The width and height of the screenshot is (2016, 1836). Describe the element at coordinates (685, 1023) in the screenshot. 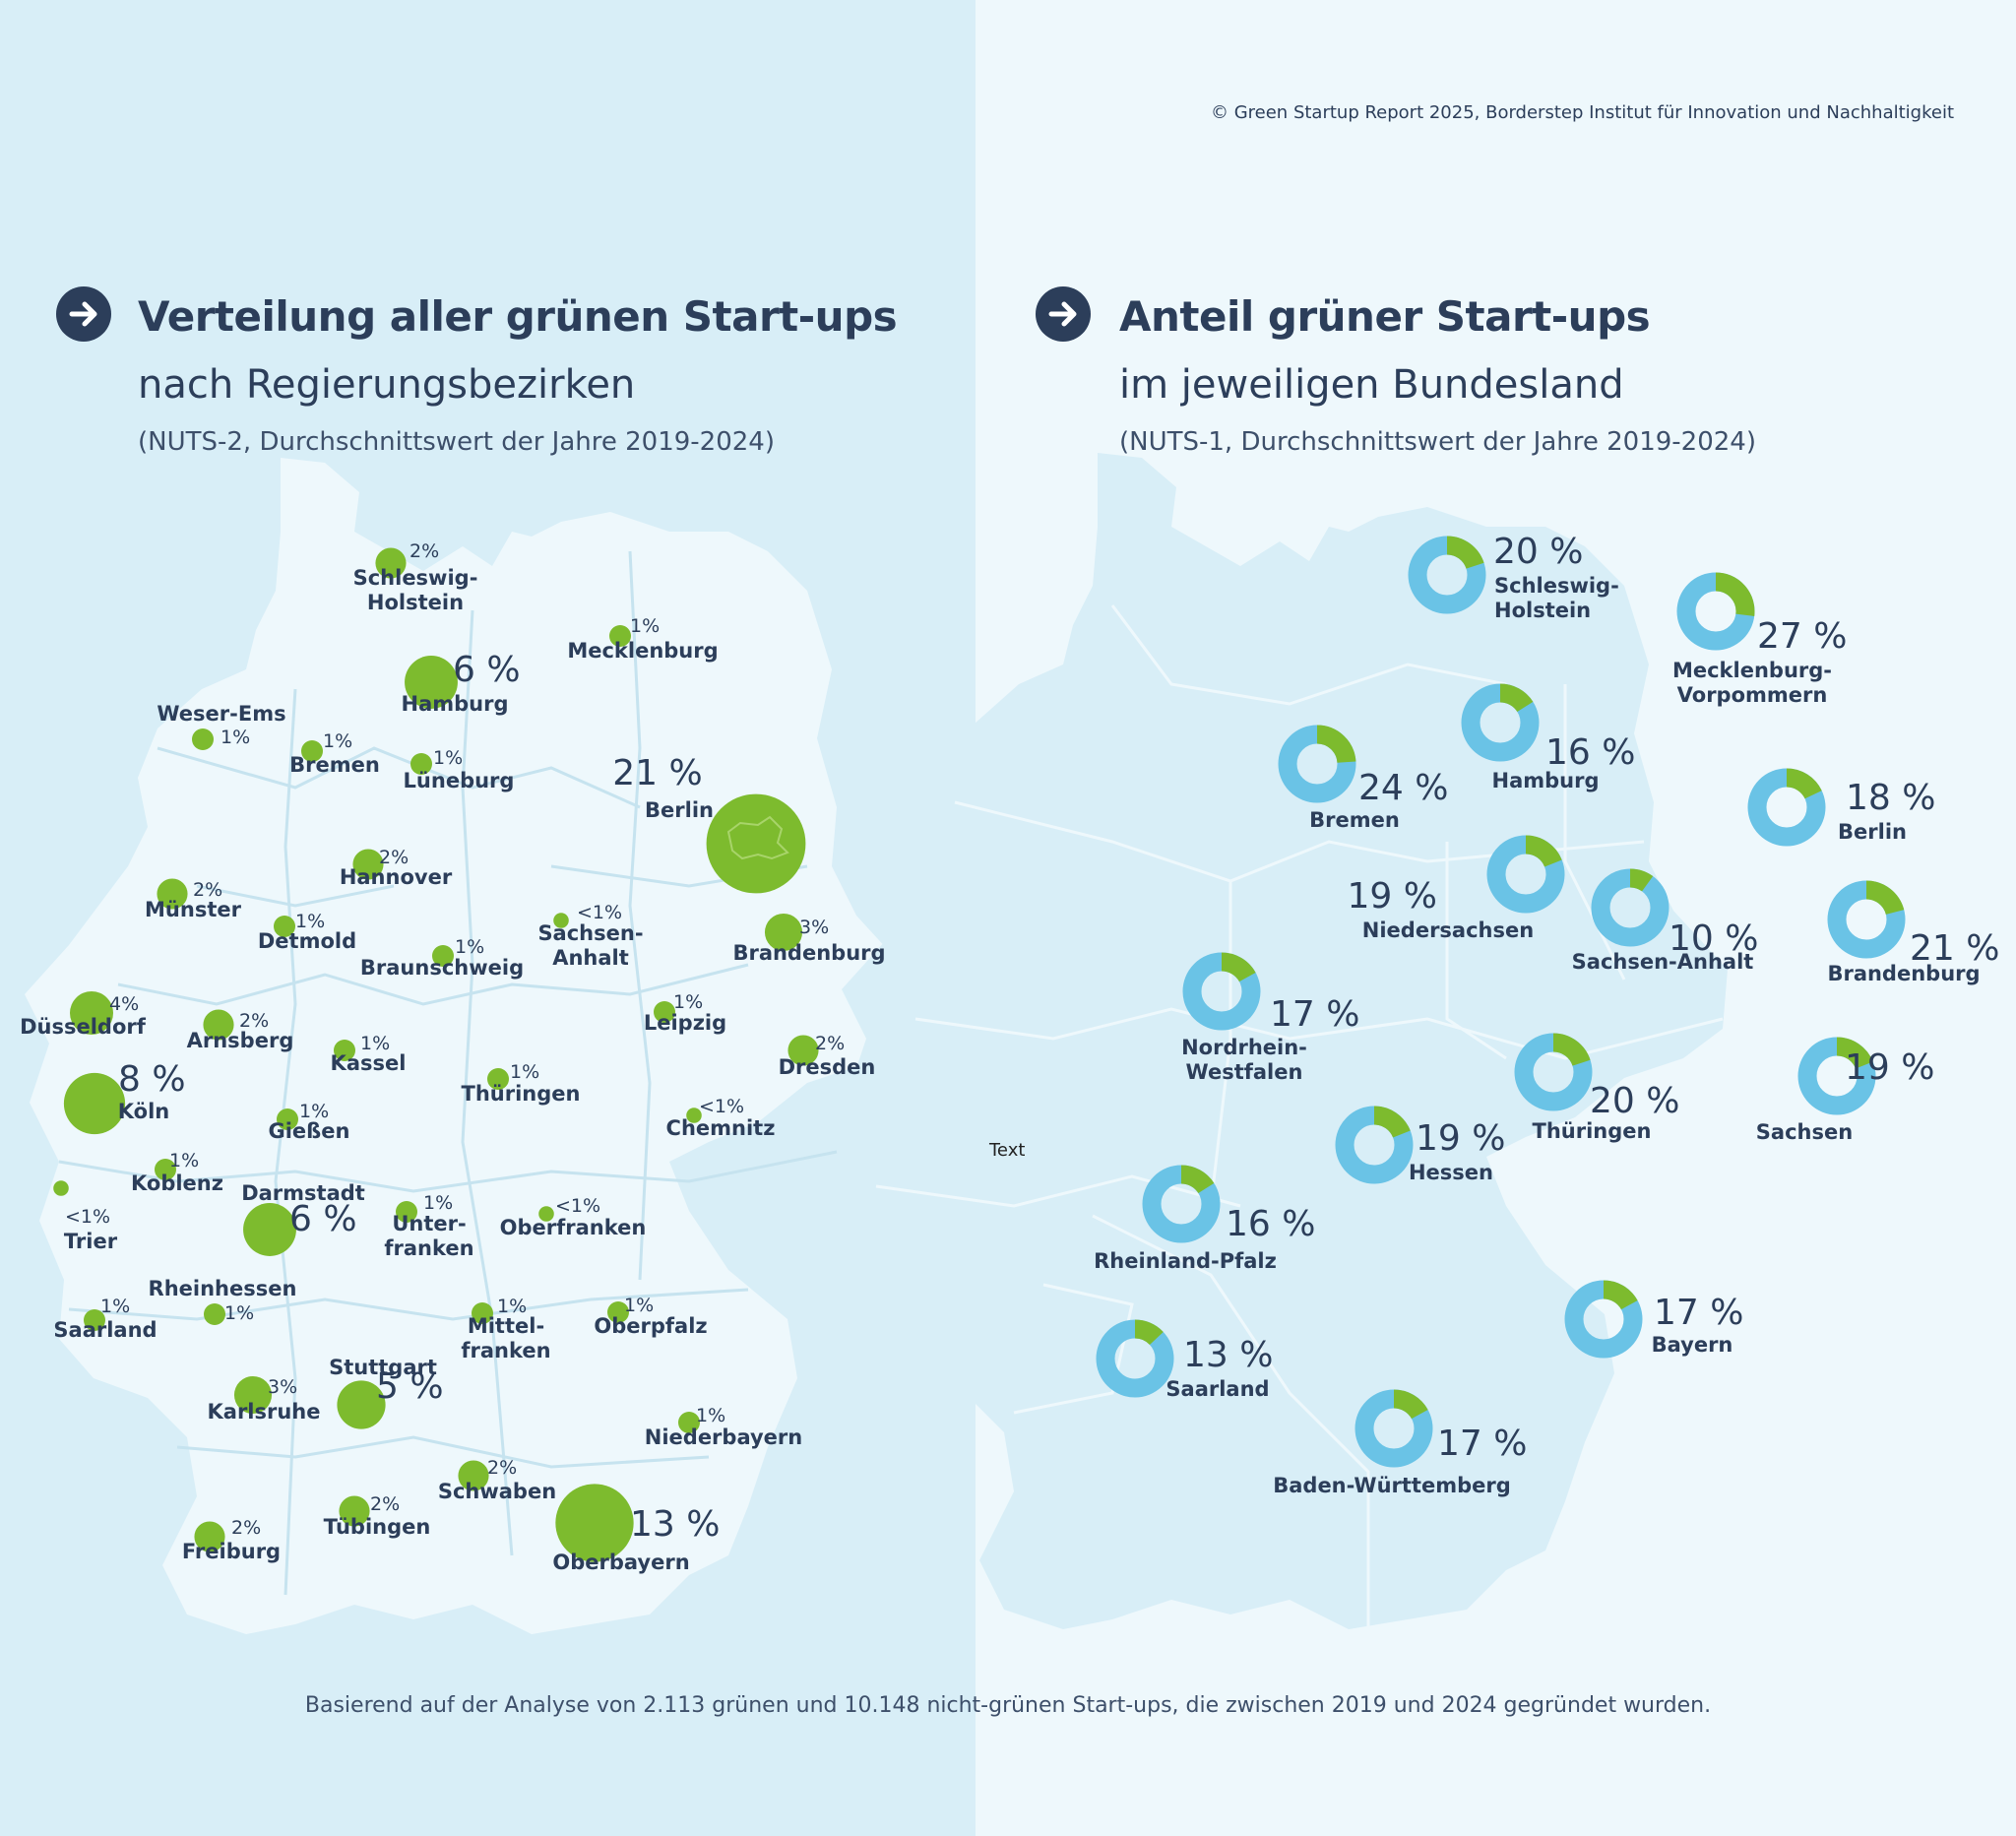

I see `label-leipzig: Leipzig` at that location.